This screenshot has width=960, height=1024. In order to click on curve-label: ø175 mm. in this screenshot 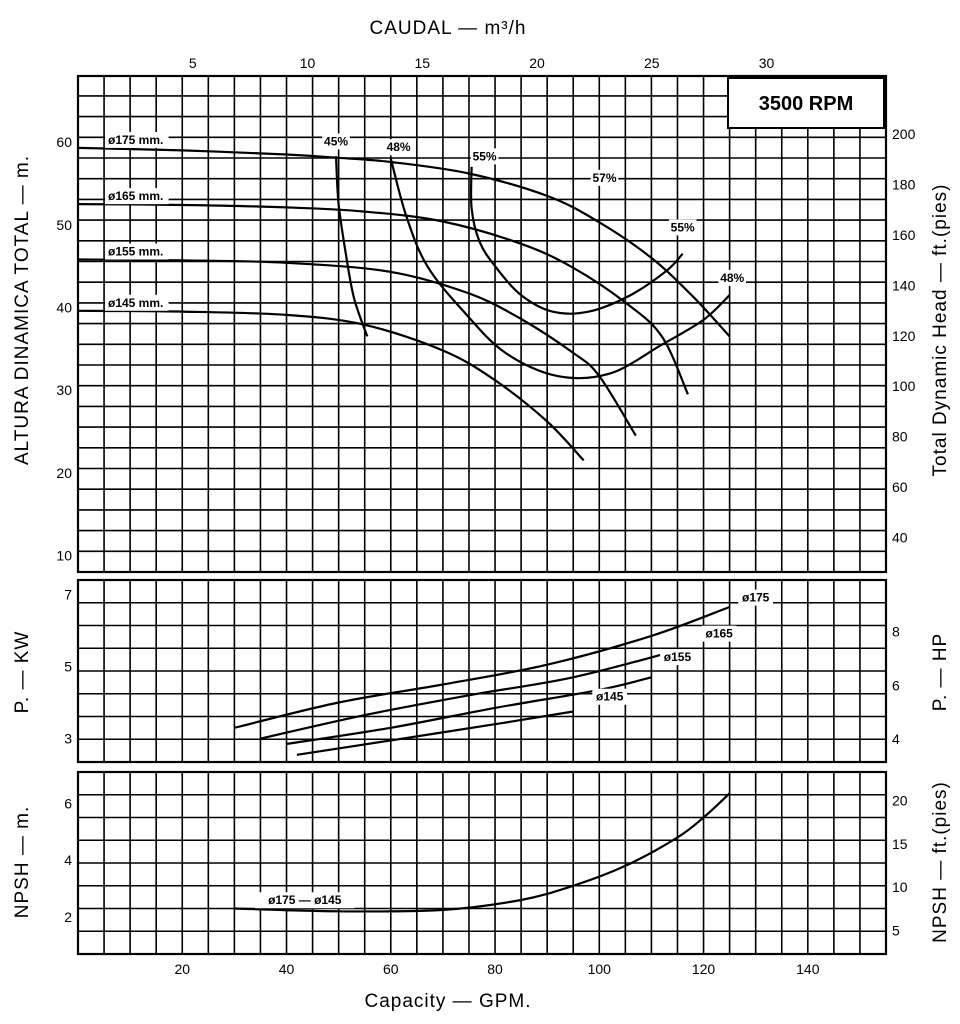, I will do `click(135, 140)`.